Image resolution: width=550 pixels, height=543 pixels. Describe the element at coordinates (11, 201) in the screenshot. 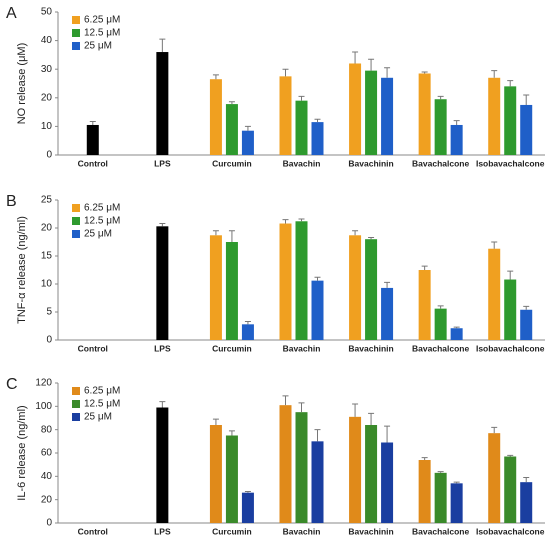

I see `panel-label: B` at that location.